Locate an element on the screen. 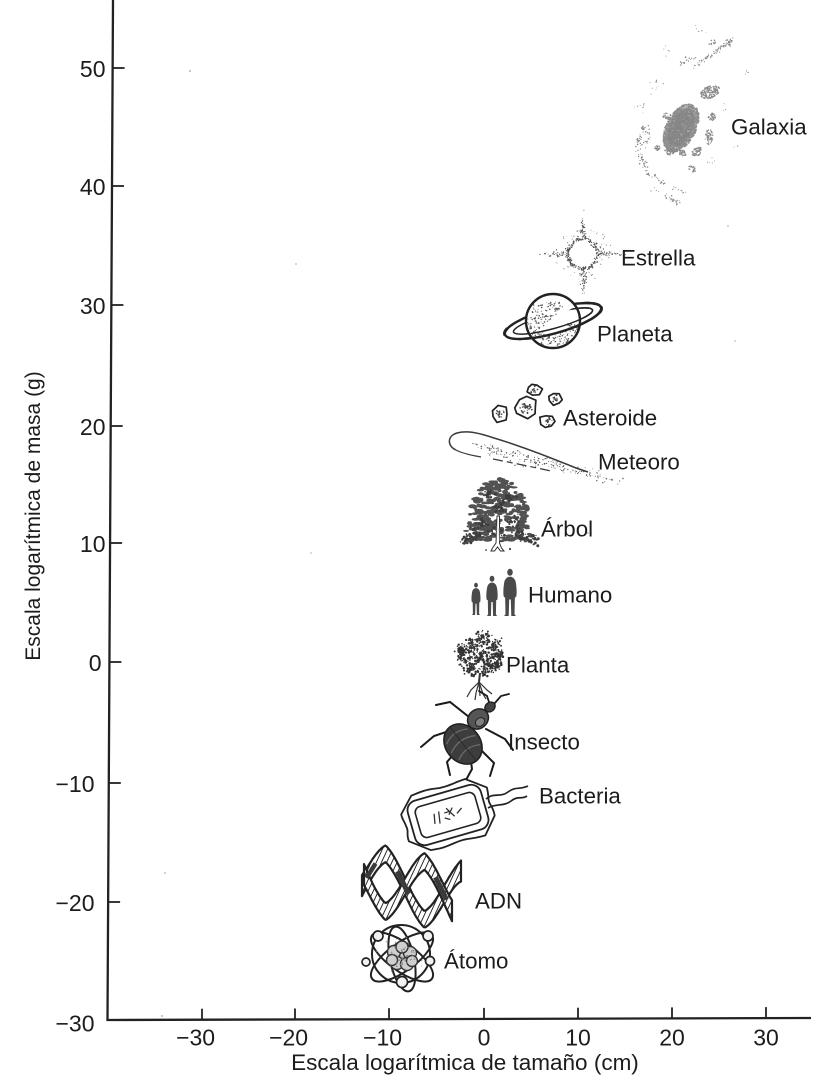 The image size is (840, 1090). svg-text: Planeta is located at coordinates (635, 334).